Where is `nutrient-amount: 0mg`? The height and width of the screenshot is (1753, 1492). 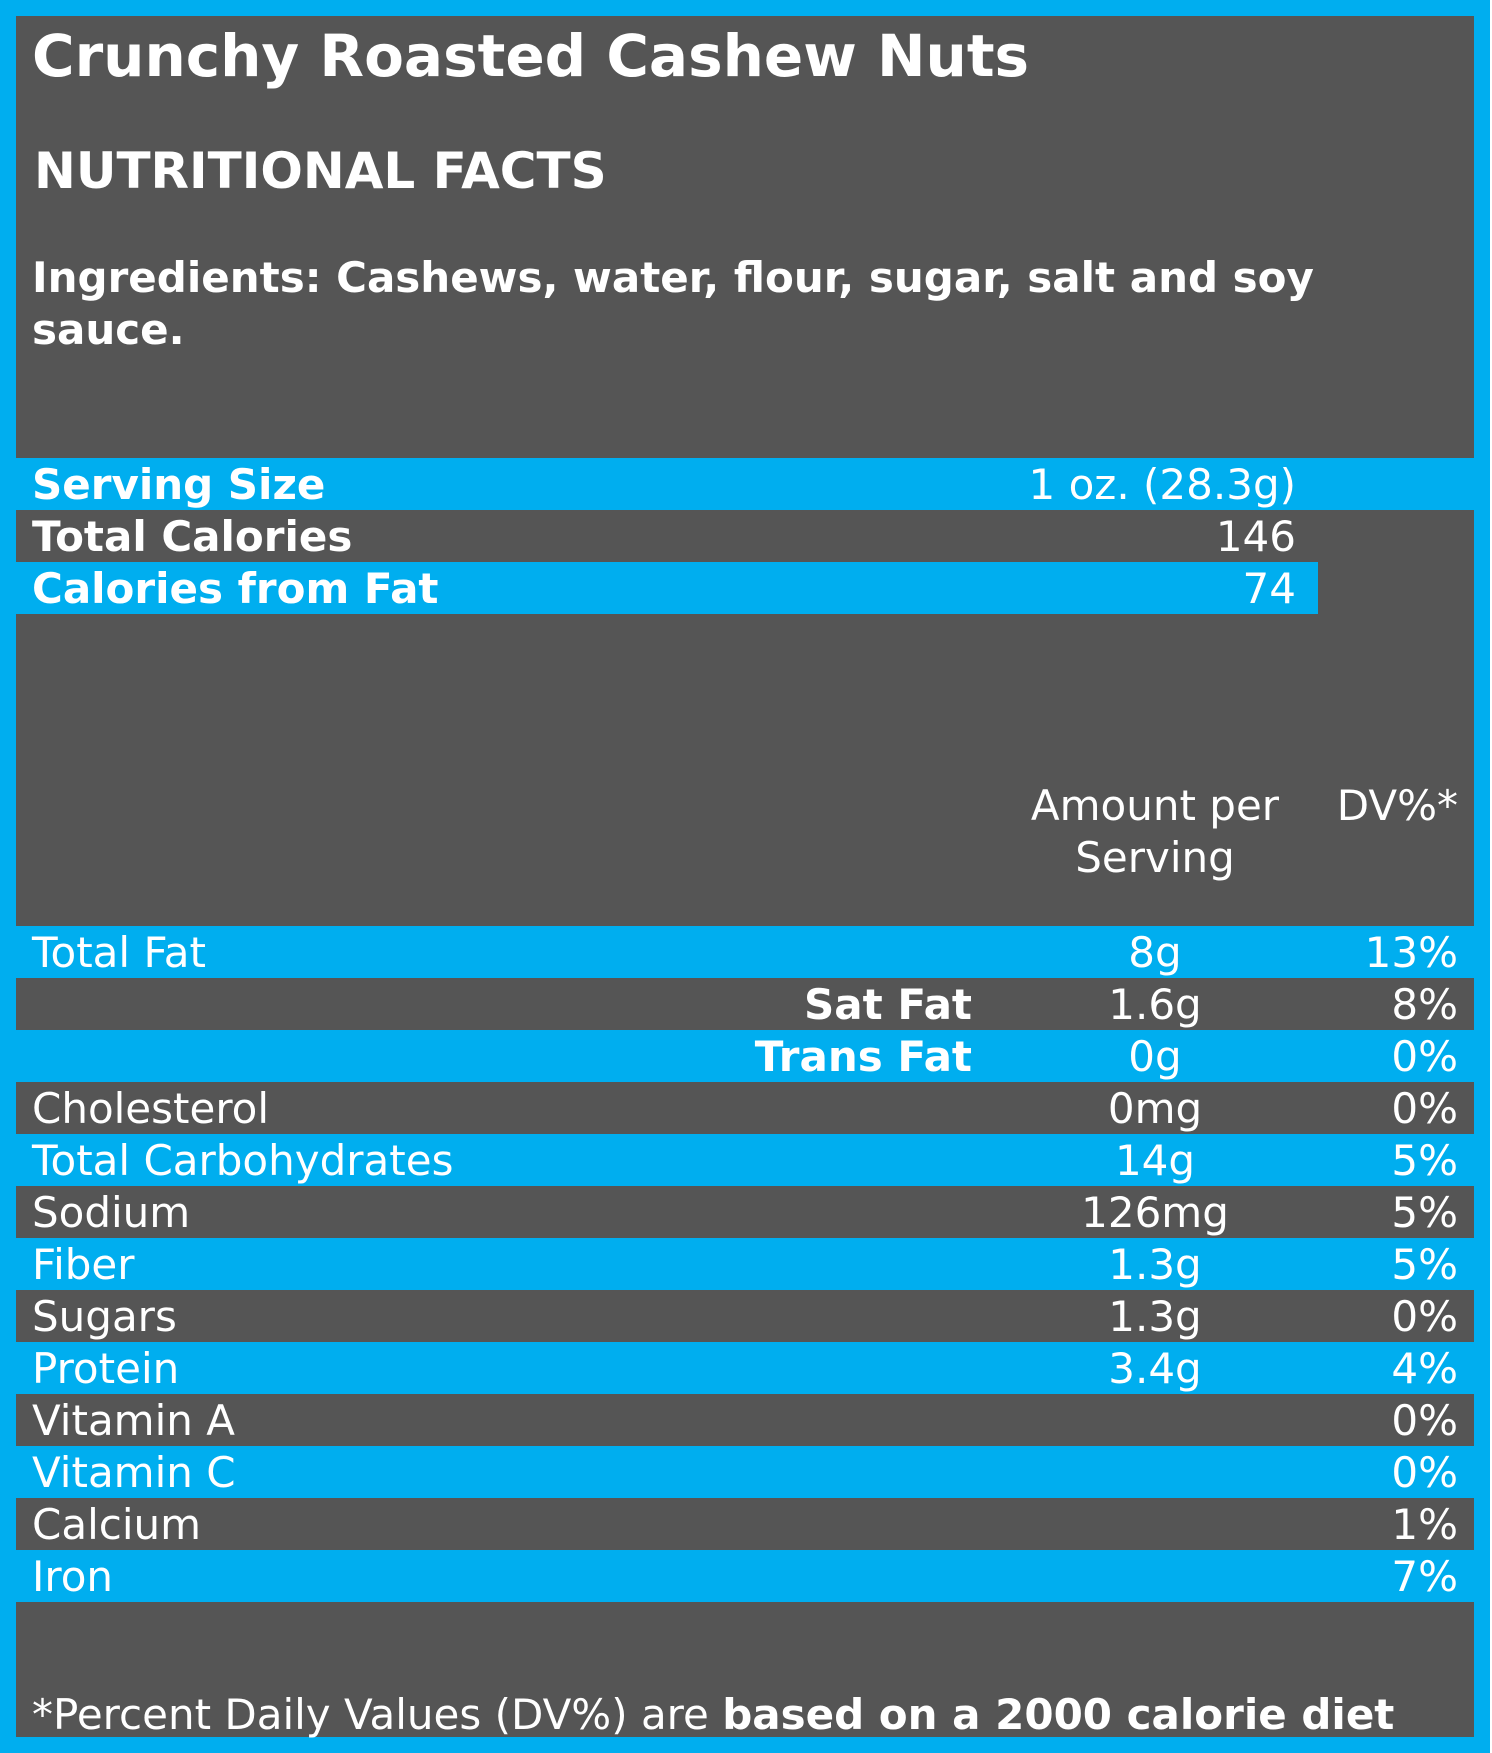
nutrient-amount: 0mg is located at coordinates (1155, 1108).